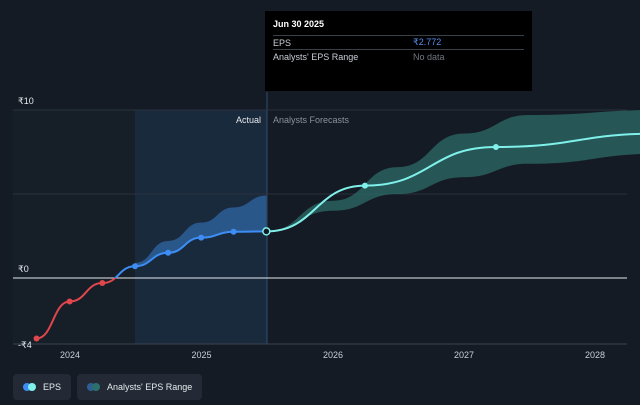 The height and width of the screenshot is (405, 640). I want to click on tooltip-range-value: No data, so click(429, 56).